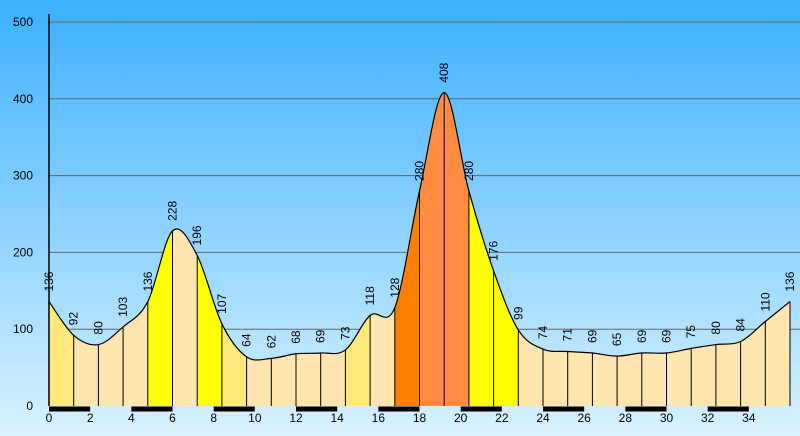  Describe the element at coordinates (543, 418) in the screenshot. I see `x-tick-label-24: 24` at that location.